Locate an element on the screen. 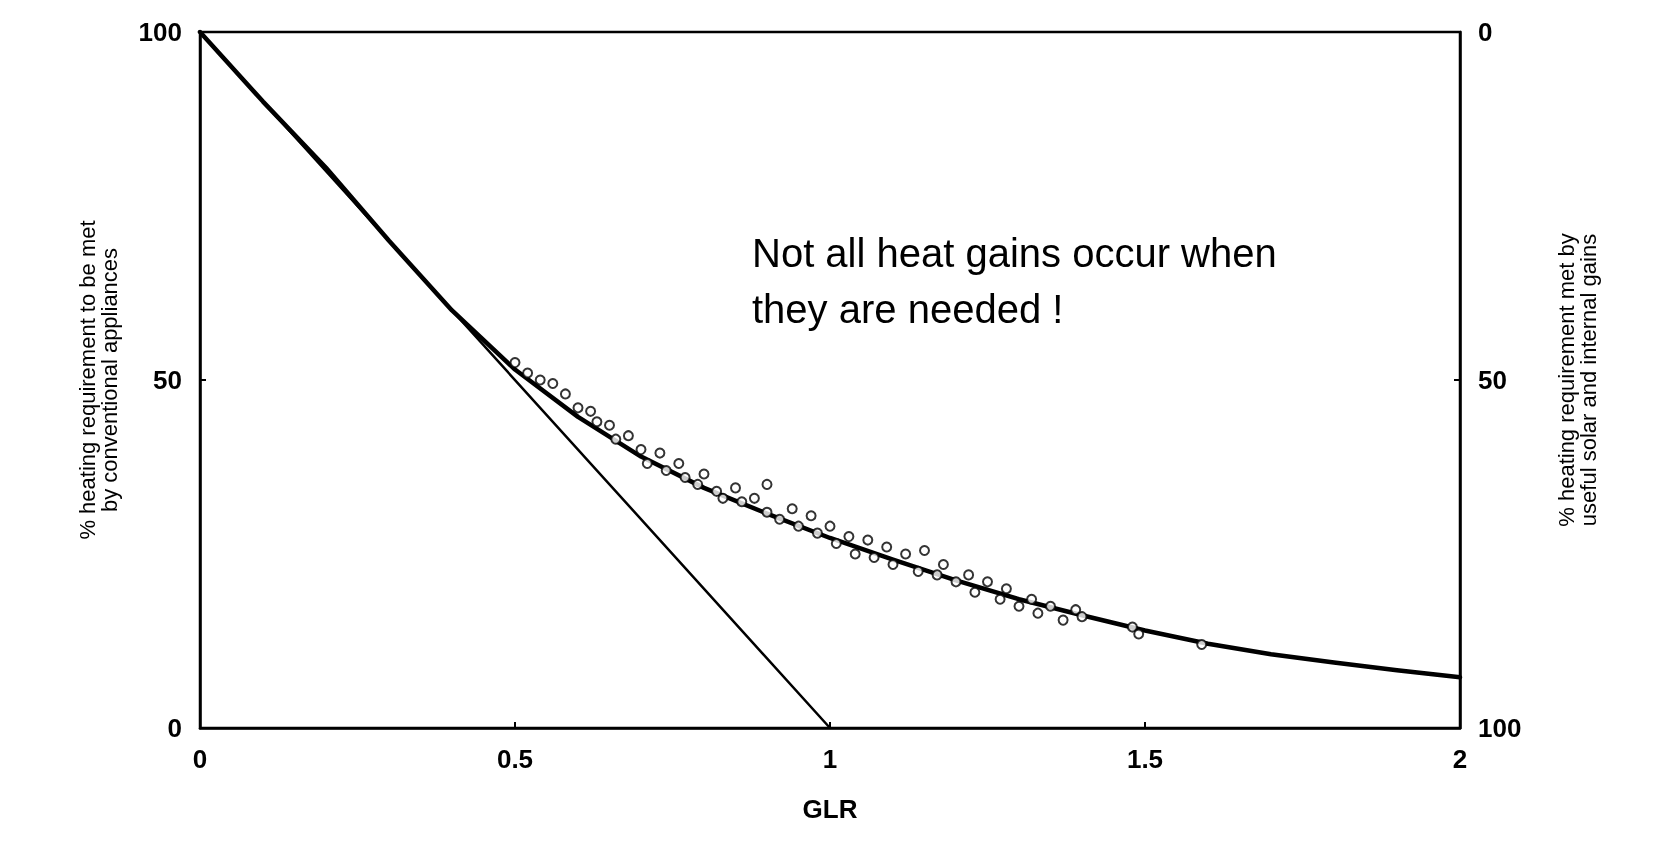  x-tick-label: 1 is located at coordinates (830, 759).